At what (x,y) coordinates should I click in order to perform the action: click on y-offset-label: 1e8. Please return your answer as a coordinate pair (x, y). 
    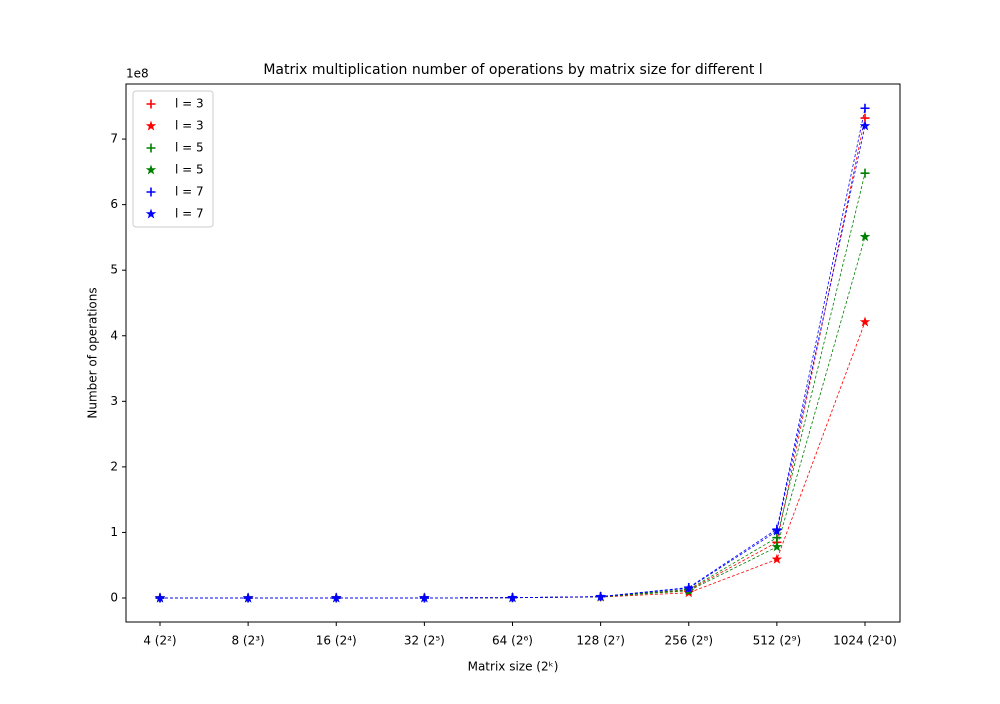
    Looking at the image, I should click on (137, 74).